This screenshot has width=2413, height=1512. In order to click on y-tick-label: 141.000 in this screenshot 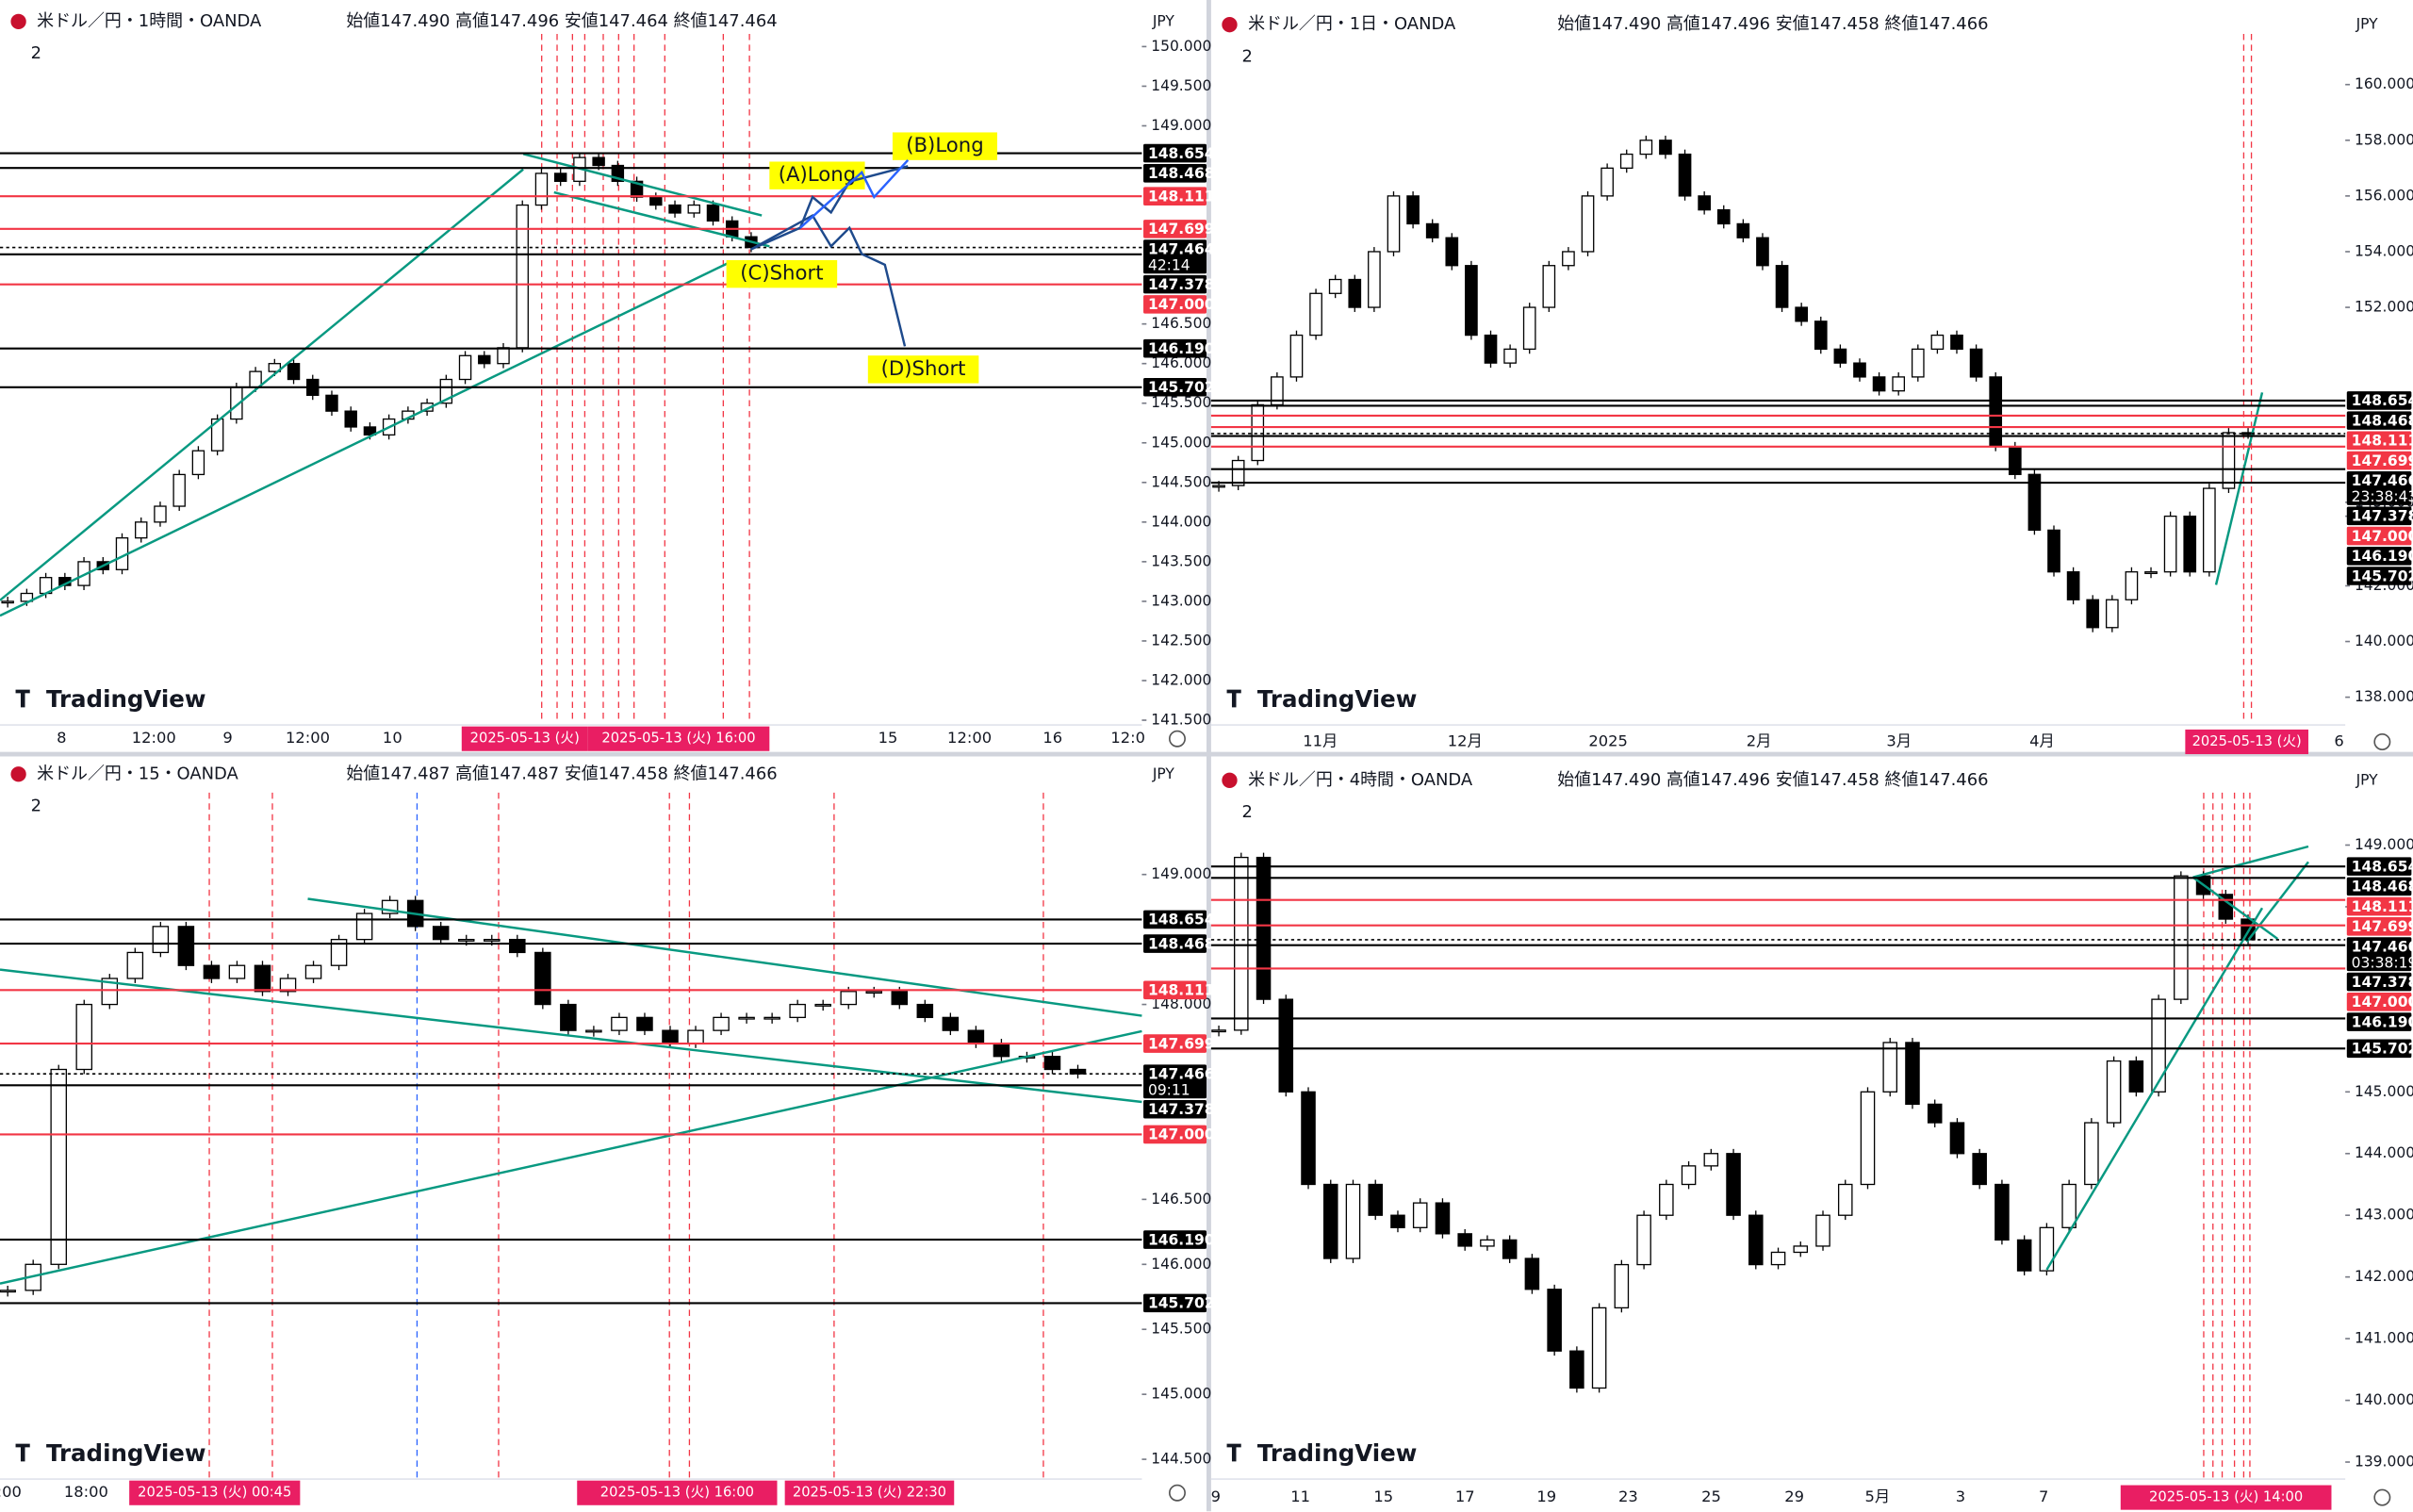, I will do `click(2384, 1339)`.